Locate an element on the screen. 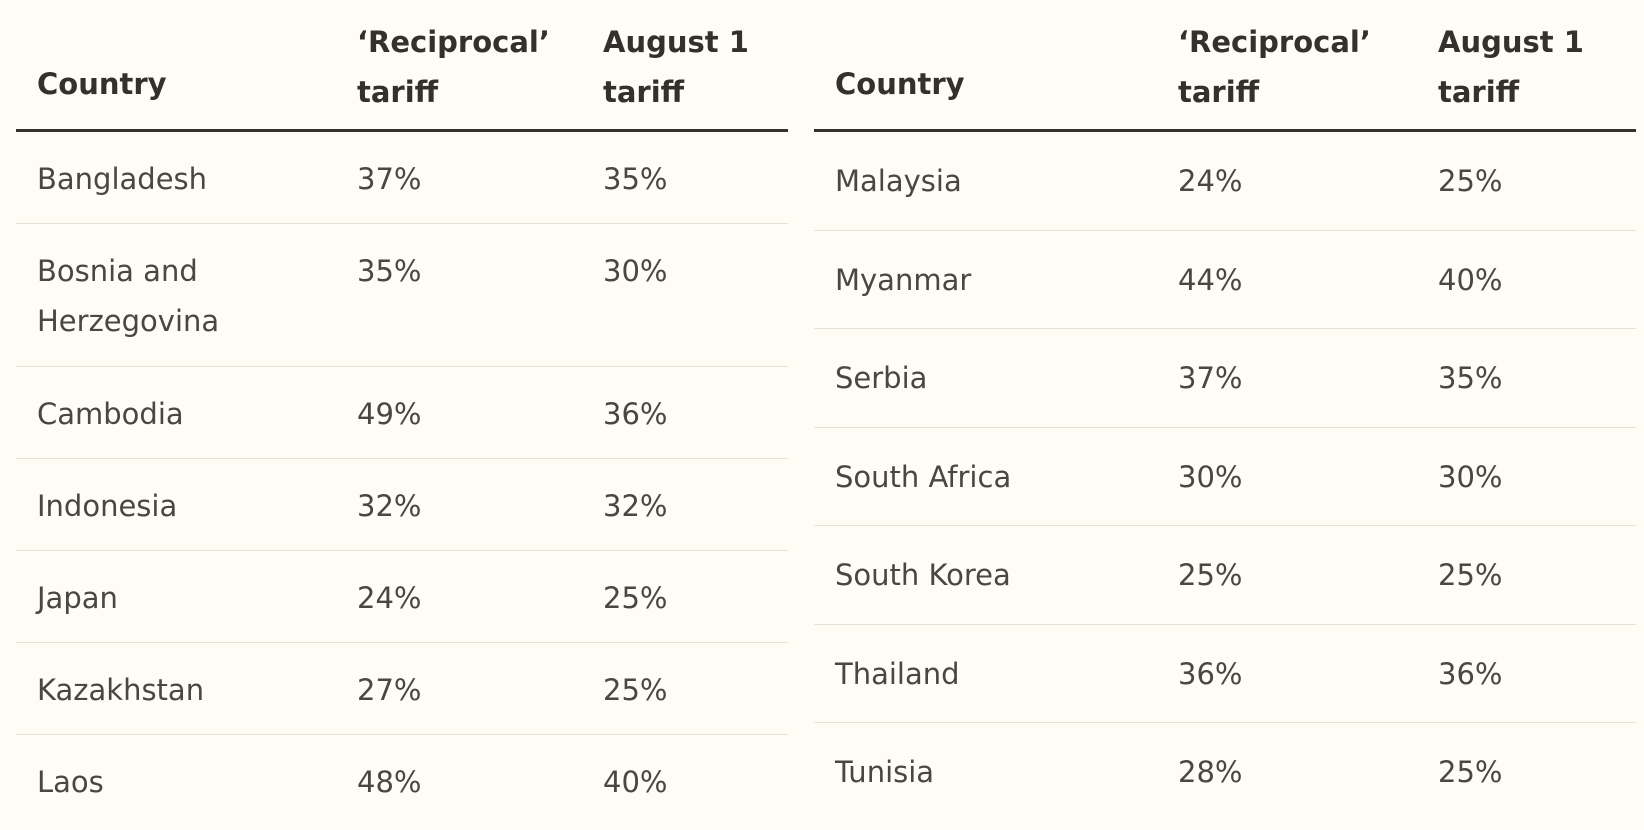 This screenshot has height=830, width=1644. cell-reciprocal-tariff: 27% is located at coordinates (389, 690).